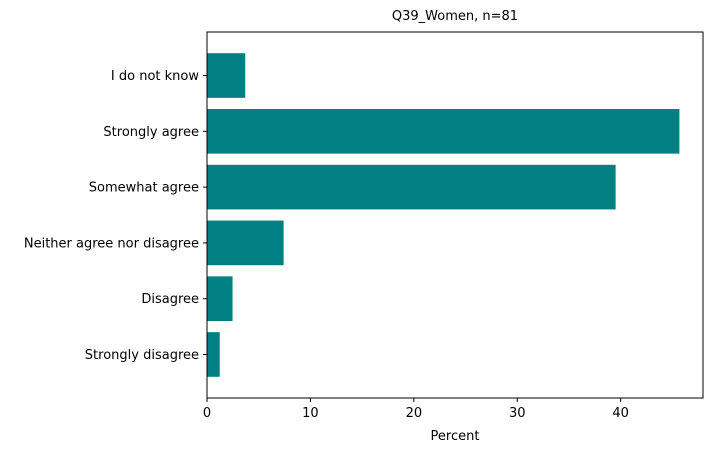 The image size is (712, 452). Describe the element at coordinates (170, 299) in the screenshot. I see `y-tick-label: Disagree` at that location.